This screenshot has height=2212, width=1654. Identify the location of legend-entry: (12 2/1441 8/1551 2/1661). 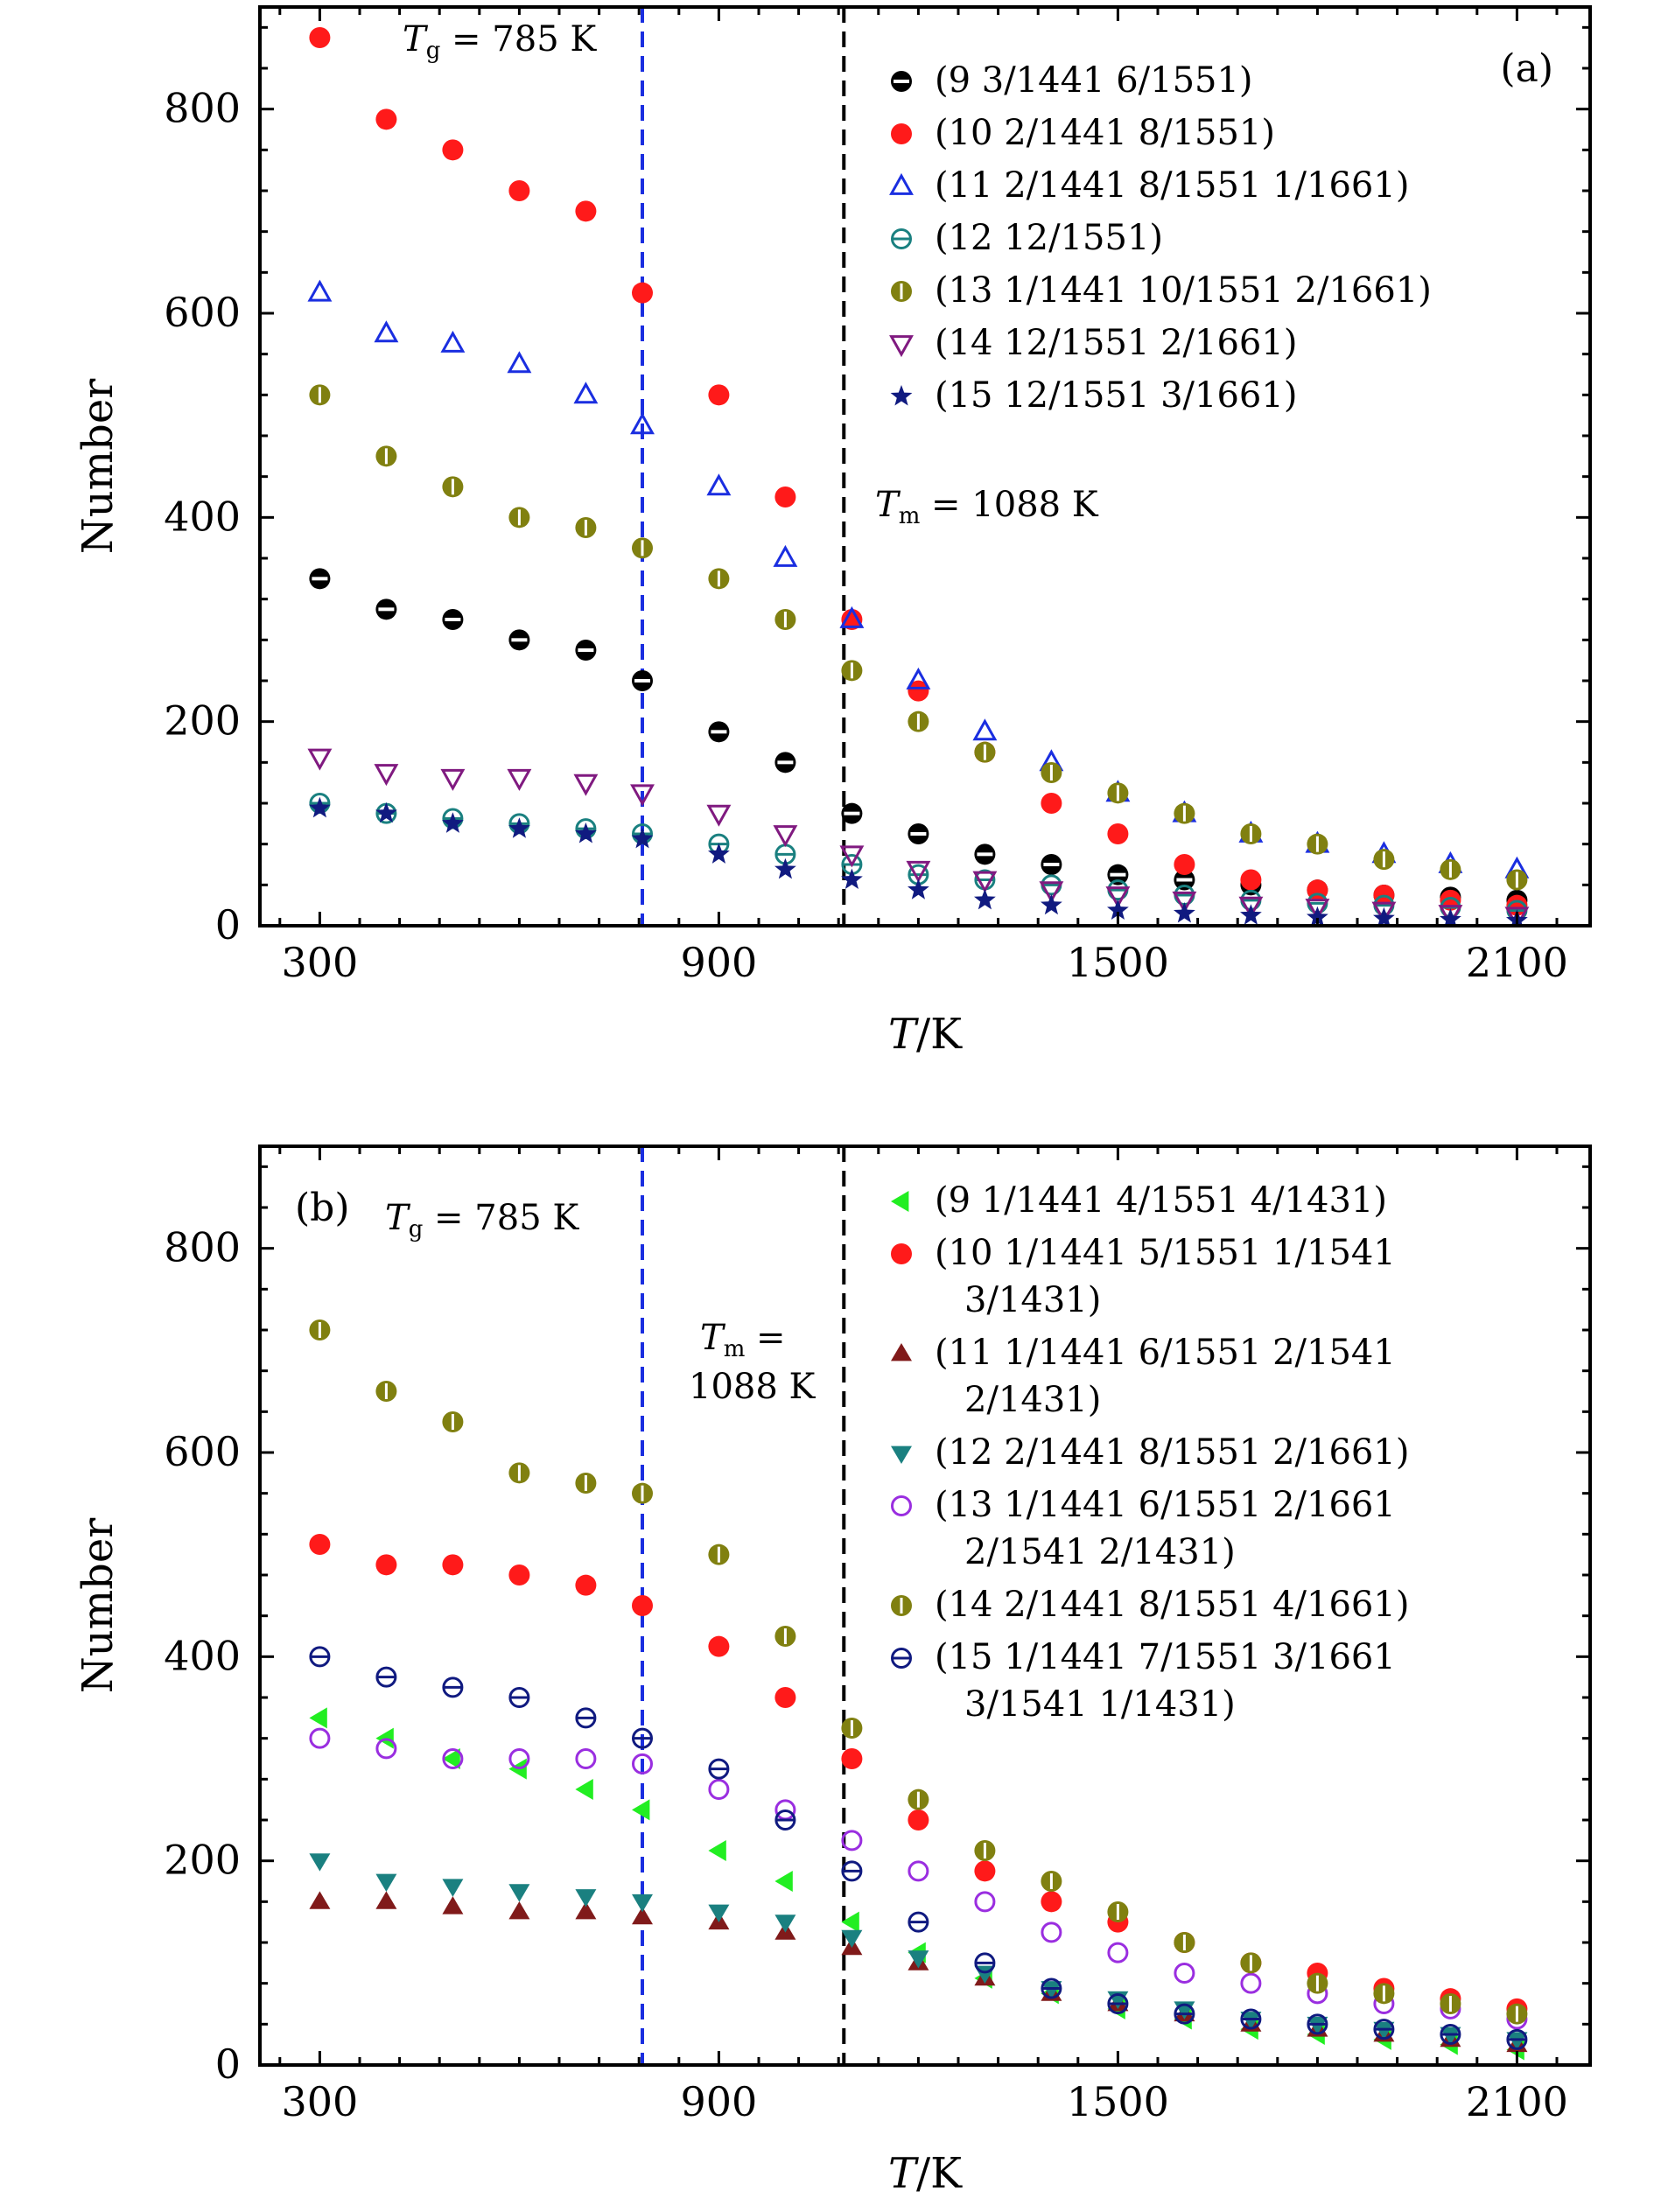
(1150, 1452).